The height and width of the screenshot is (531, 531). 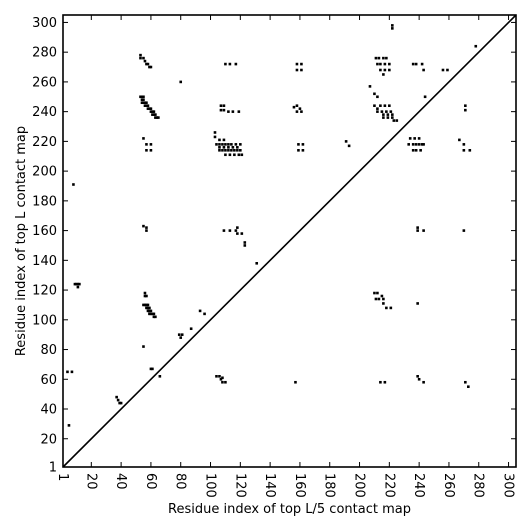 What do you see at coordinates (90, 481) in the screenshot?
I see `x-tick-label: 20` at bounding box center [90, 481].